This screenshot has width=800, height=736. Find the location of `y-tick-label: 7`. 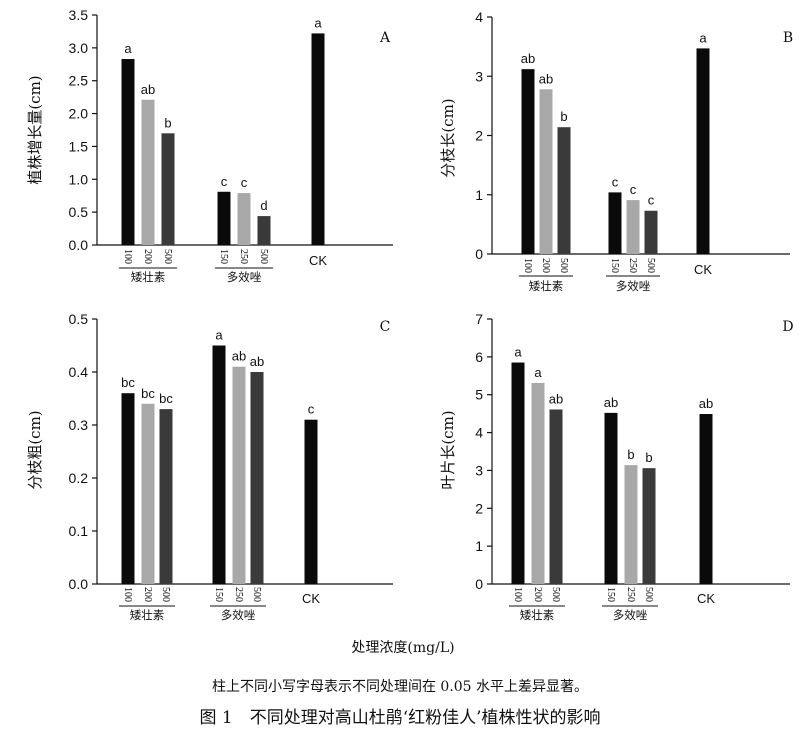

y-tick-label: 7 is located at coordinates (479, 319).